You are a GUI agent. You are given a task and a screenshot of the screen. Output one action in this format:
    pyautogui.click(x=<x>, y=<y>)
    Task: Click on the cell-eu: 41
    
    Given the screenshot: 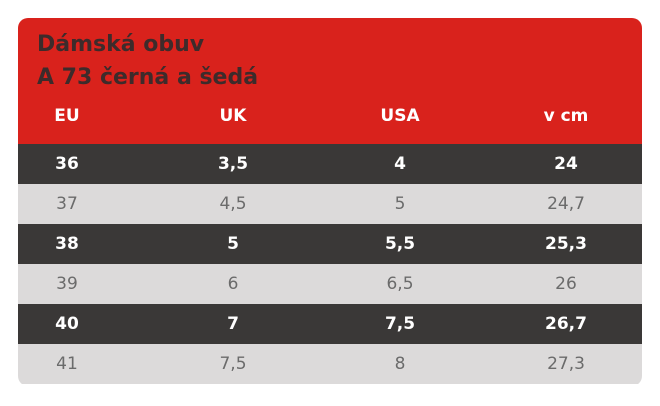 What is the action you would take?
    pyautogui.click(x=67, y=364)
    